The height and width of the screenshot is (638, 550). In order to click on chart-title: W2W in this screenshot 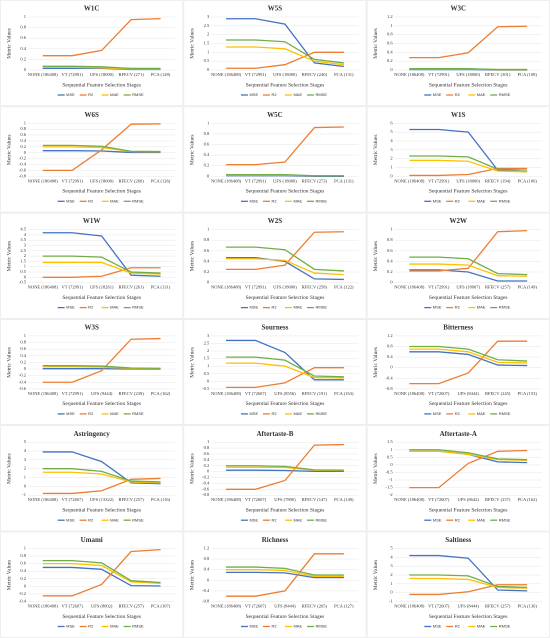, I will do `click(459, 221)`.